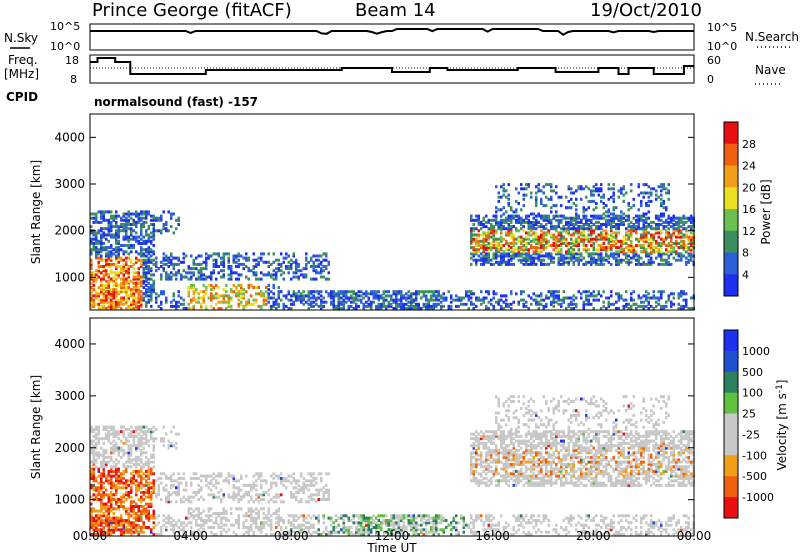  What do you see at coordinates (710, 79) in the screenshot?
I see `nave-bottom-tick: 0` at bounding box center [710, 79].